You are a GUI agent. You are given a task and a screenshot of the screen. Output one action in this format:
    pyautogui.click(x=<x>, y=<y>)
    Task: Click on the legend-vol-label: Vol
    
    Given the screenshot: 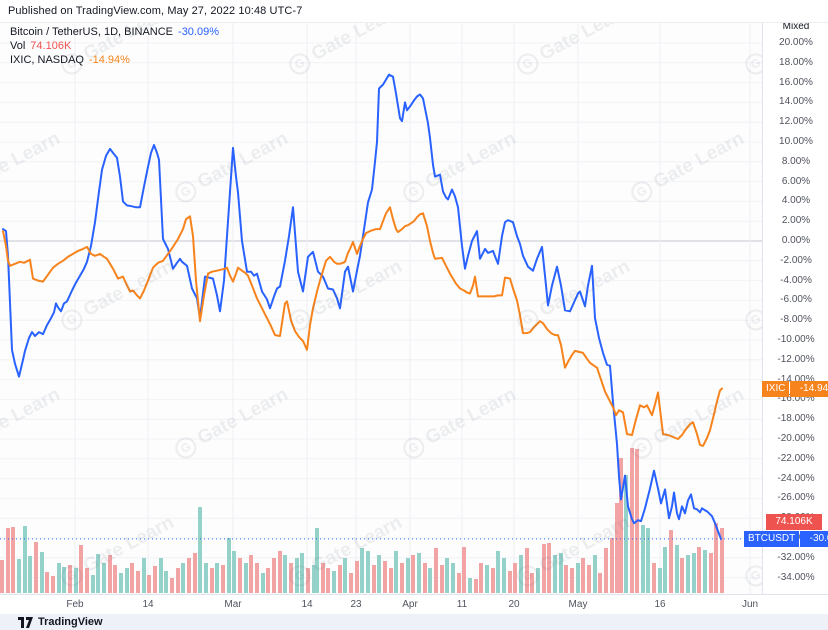 What is the action you would take?
    pyautogui.click(x=18, y=46)
    